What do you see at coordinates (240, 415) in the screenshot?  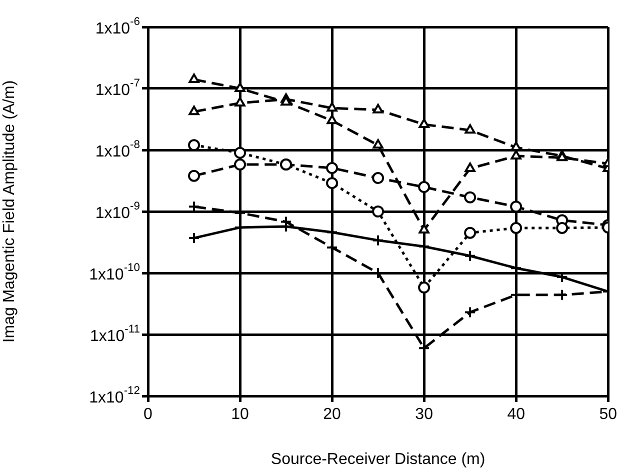 I see `x-tick-label: 10` at bounding box center [240, 415].